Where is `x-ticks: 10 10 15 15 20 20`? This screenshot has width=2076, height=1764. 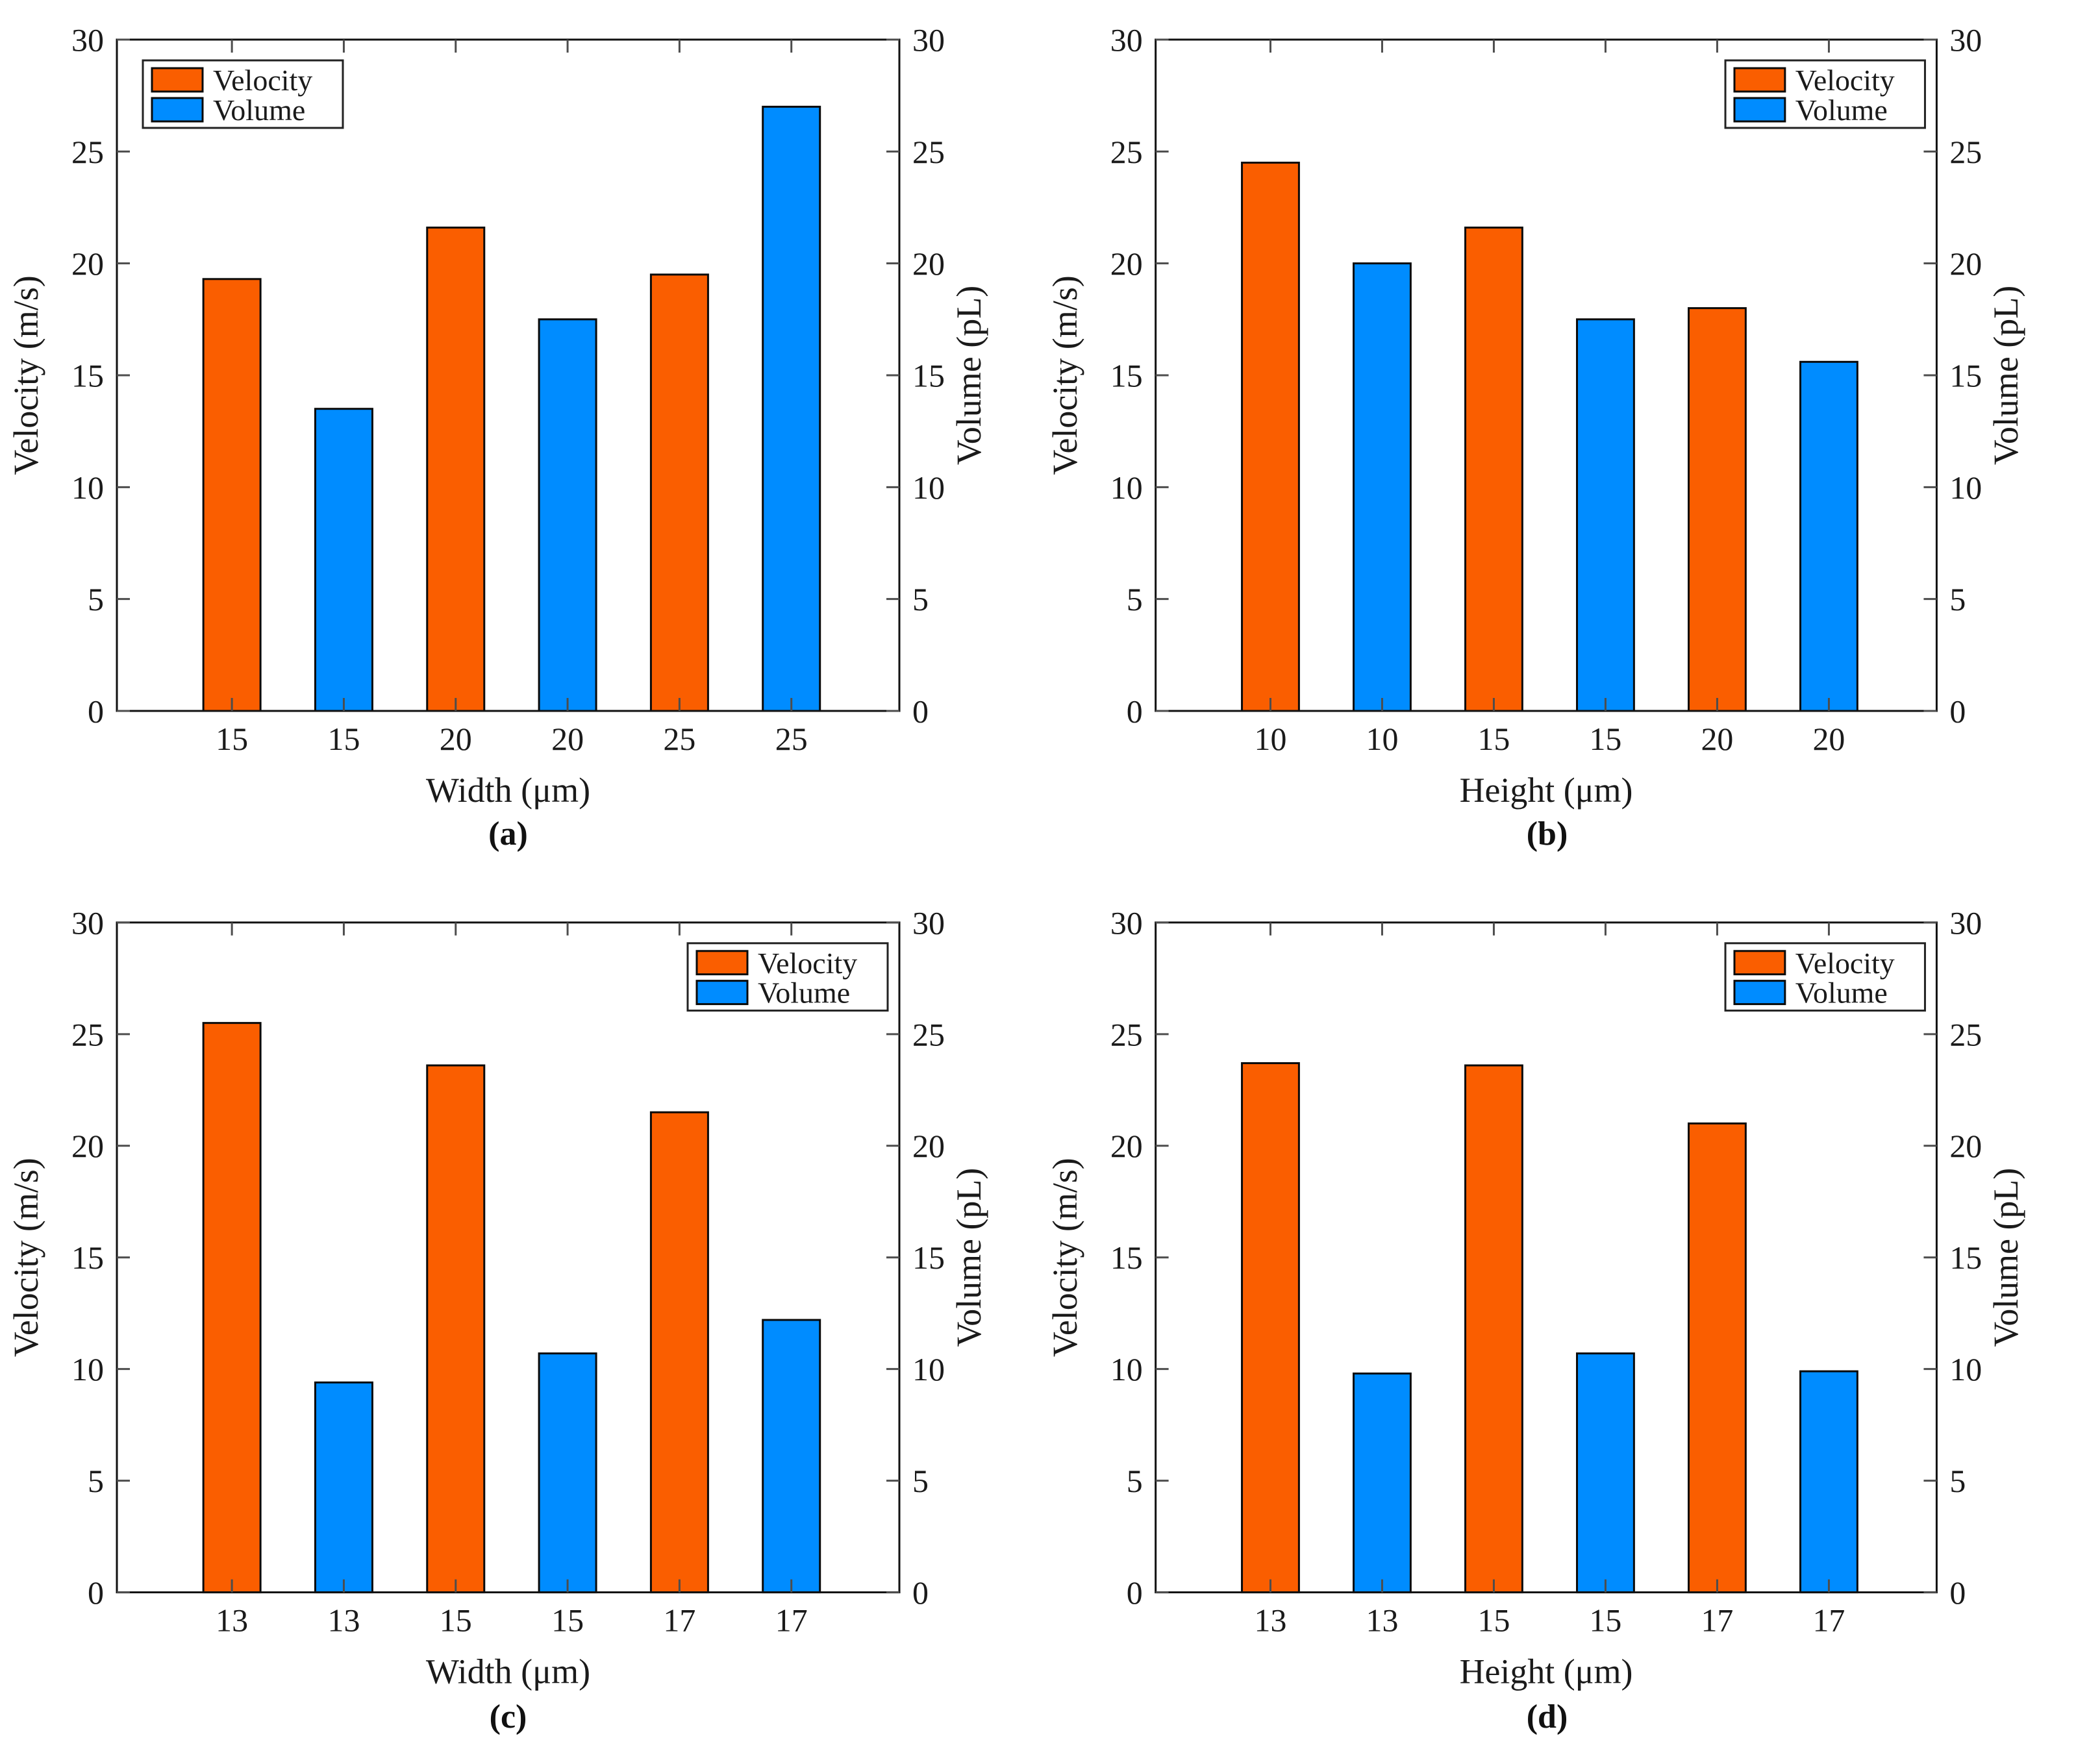 x-ticks: 10 10 15 15 20 20 is located at coordinates (1550, 398).